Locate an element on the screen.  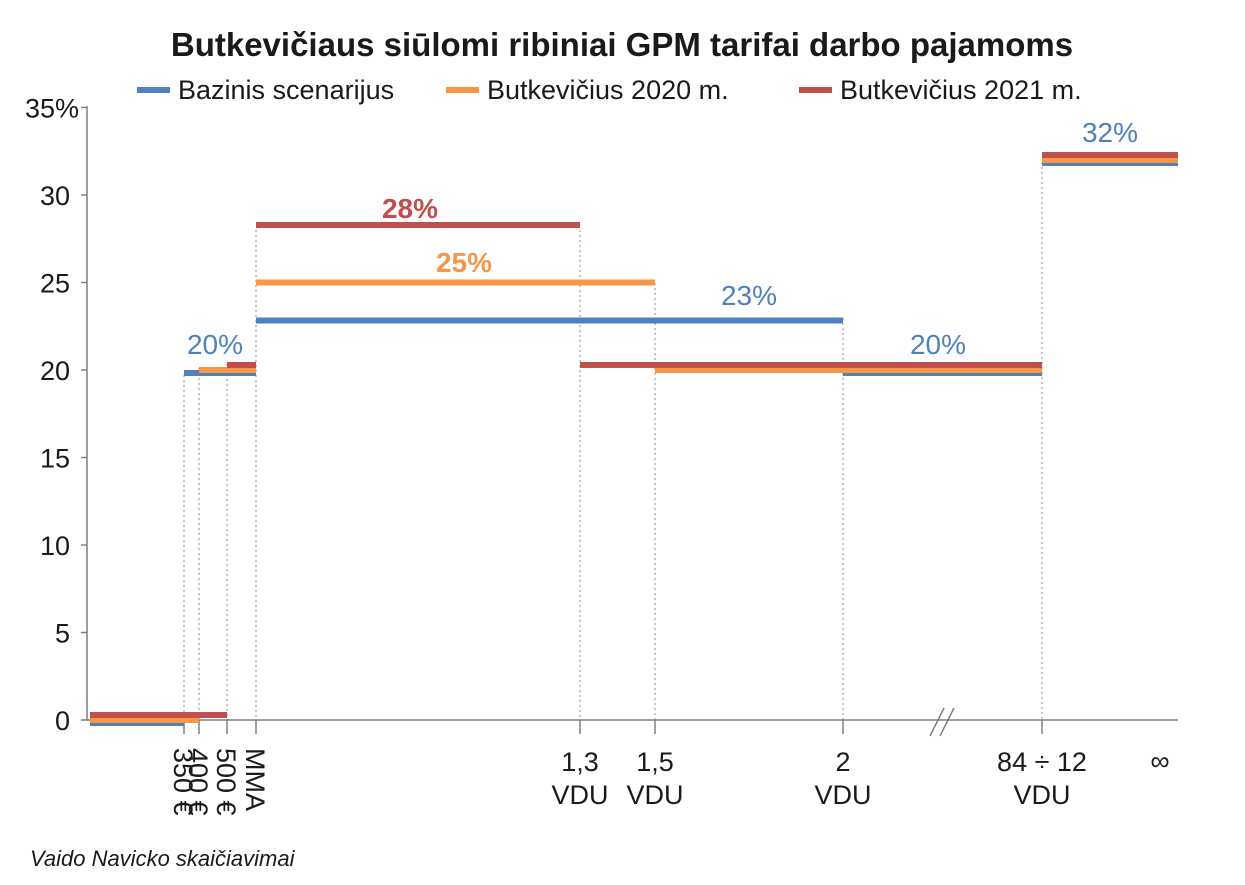
x-tick-label: 84 ÷ 12 is located at coordinates (1042, 762).